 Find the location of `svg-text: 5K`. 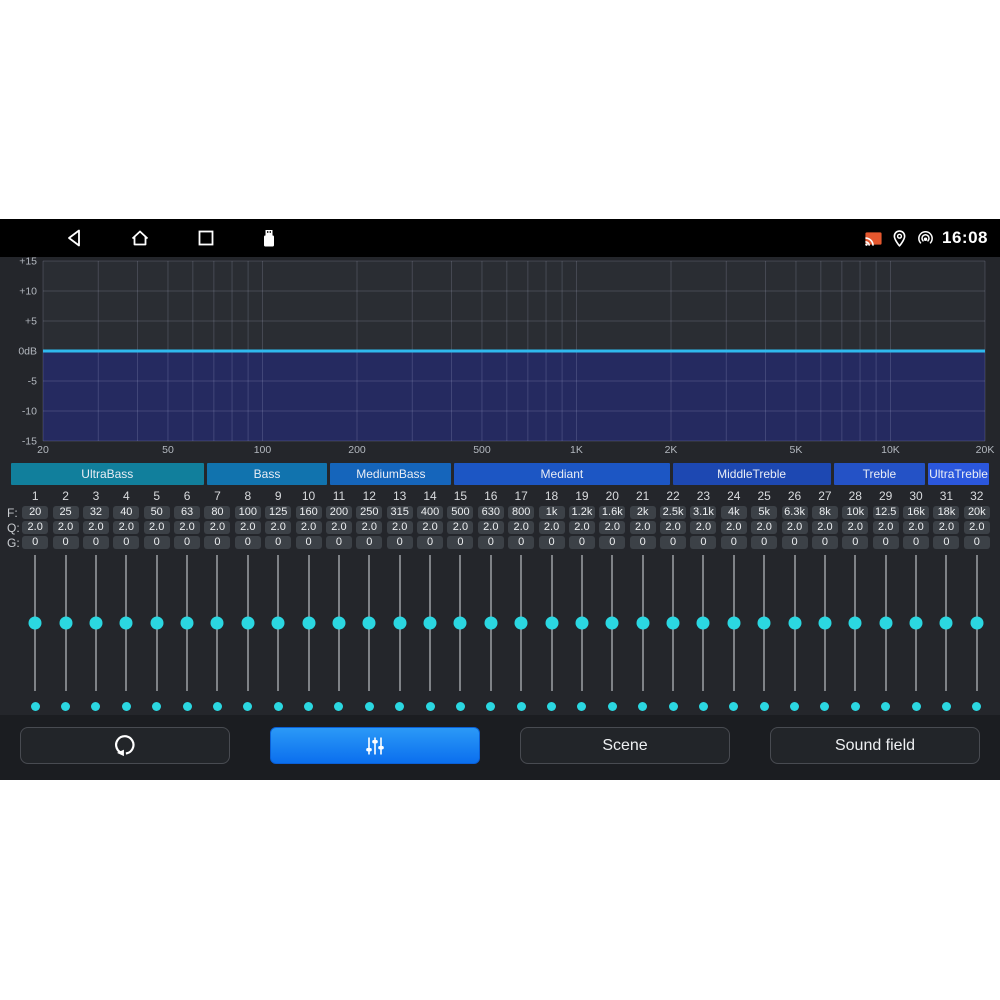

svg-text: 5K is located at coordinates (796, 449).